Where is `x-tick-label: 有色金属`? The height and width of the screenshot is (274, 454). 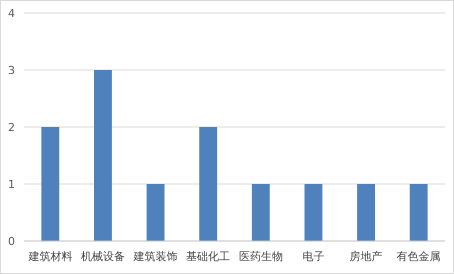
x-tick-label: 有色金属 is located at coordinates (418, 256).